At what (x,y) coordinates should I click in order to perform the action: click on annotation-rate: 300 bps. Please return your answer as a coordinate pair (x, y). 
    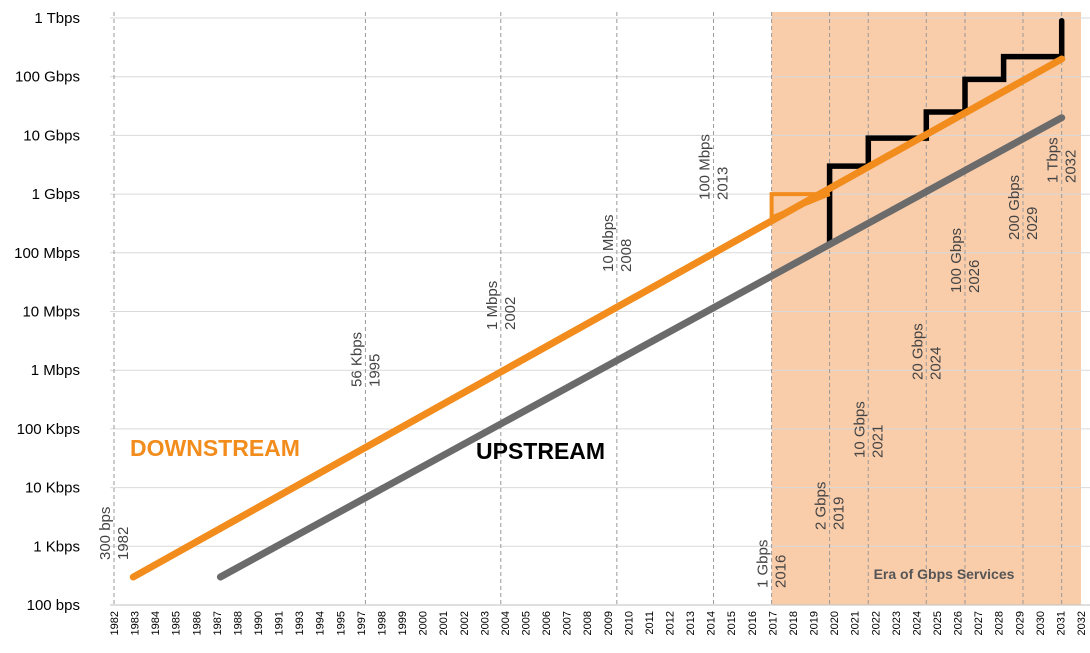
    Looking at the image, I should click on (105, 533).